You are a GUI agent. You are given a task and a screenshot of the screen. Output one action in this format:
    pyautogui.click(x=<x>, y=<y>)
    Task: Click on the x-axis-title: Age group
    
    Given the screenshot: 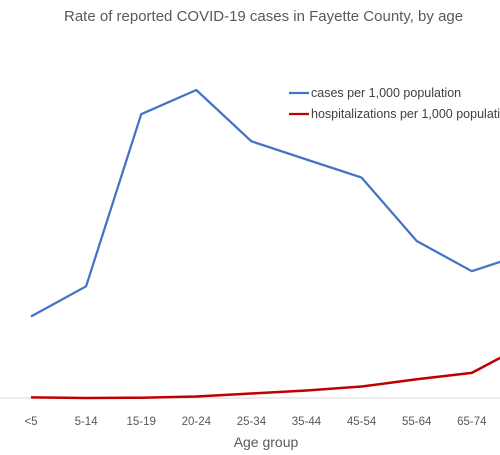 What is the action you would take?
    pyautogui.click(x=266, y=442)
    